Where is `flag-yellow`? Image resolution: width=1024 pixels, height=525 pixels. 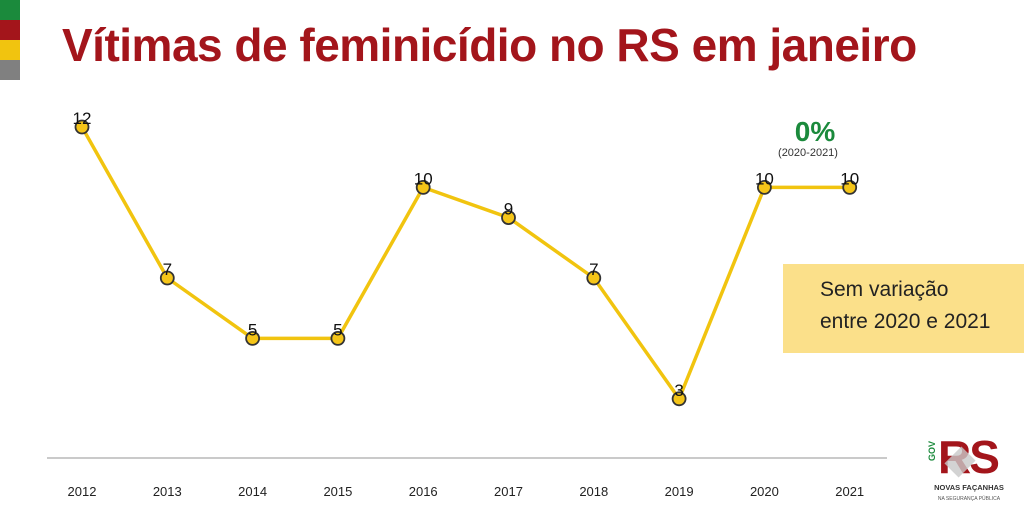 flag-yellow is located at coordinates (10, 50).